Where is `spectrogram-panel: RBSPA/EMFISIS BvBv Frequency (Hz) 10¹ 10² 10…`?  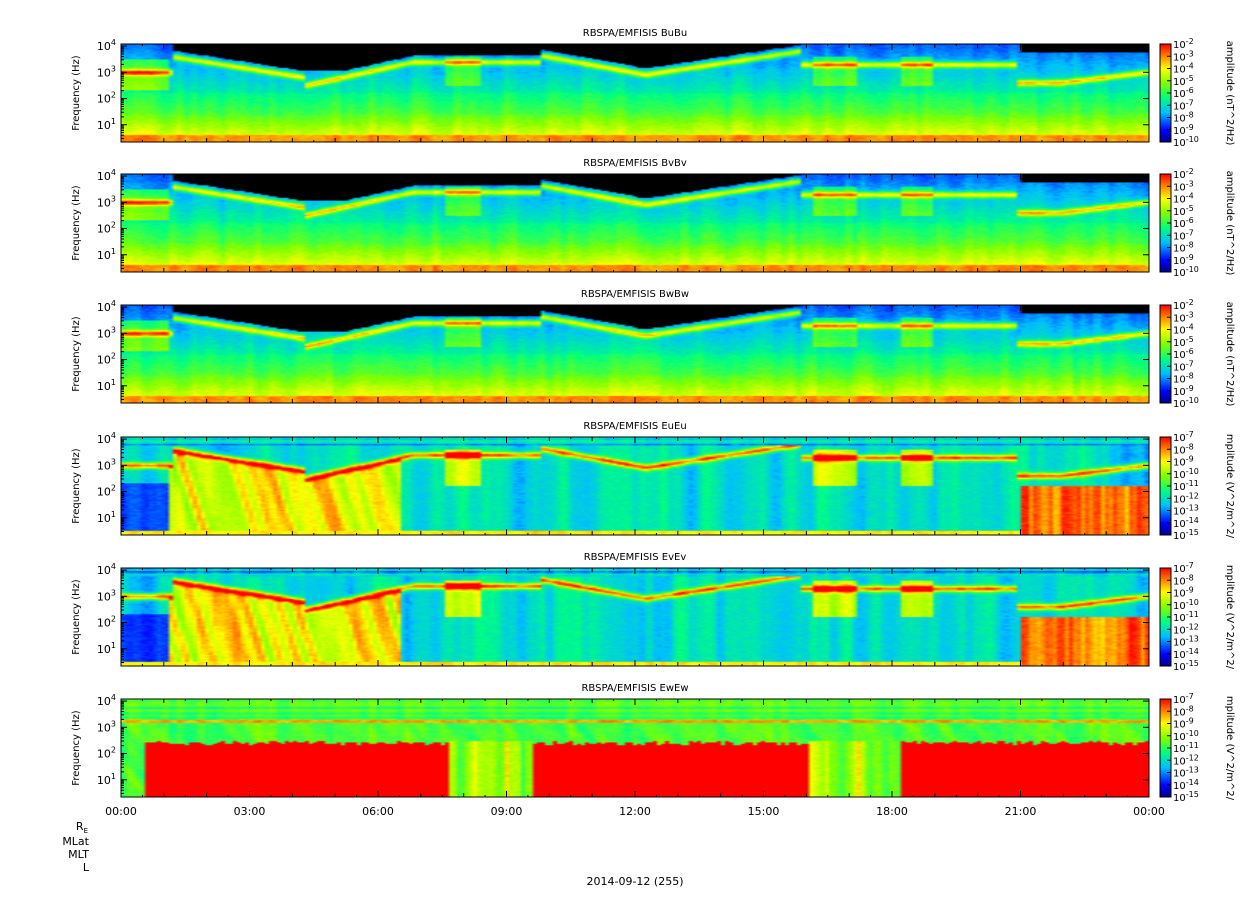
spectrogram-panel: RBSPA/EMFISIS BvBv Frequency (Hz) 10¹ 10² 10… is located at coordinates (653, 218).